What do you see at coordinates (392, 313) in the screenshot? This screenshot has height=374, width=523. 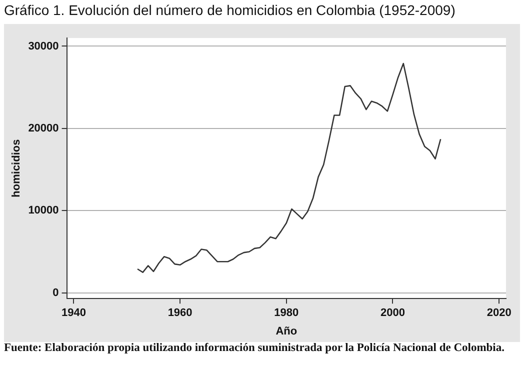 I see `x-tick-label: 2000` at bounding box center [392, 313].